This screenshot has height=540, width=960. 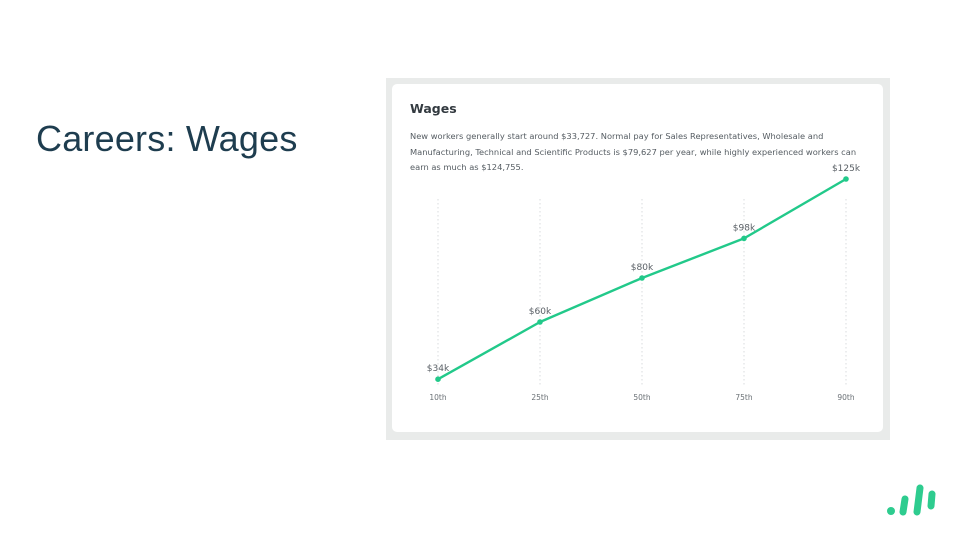 What do you see at coordinates (437, 397) in the screenshot?
I see `x-tick-label: 10th` at bounding box center [437, 397].